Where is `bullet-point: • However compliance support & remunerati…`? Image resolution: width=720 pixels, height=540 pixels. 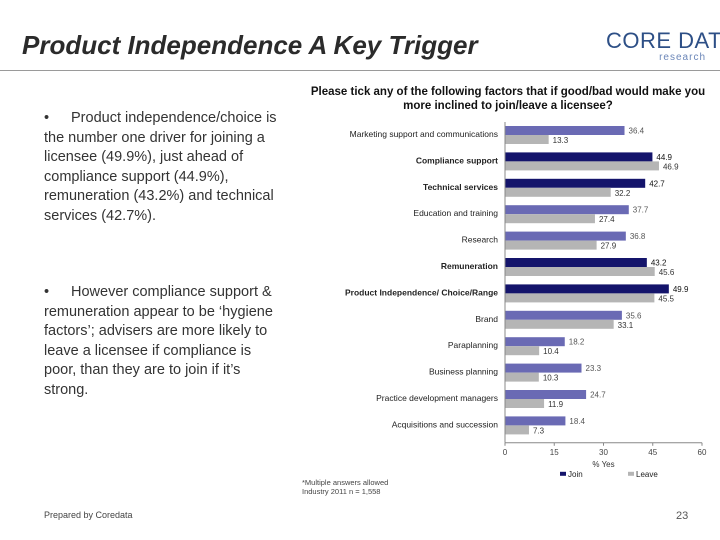 bullet-point: • However compliance support & remunerati… is located at coordinates (164, 341).